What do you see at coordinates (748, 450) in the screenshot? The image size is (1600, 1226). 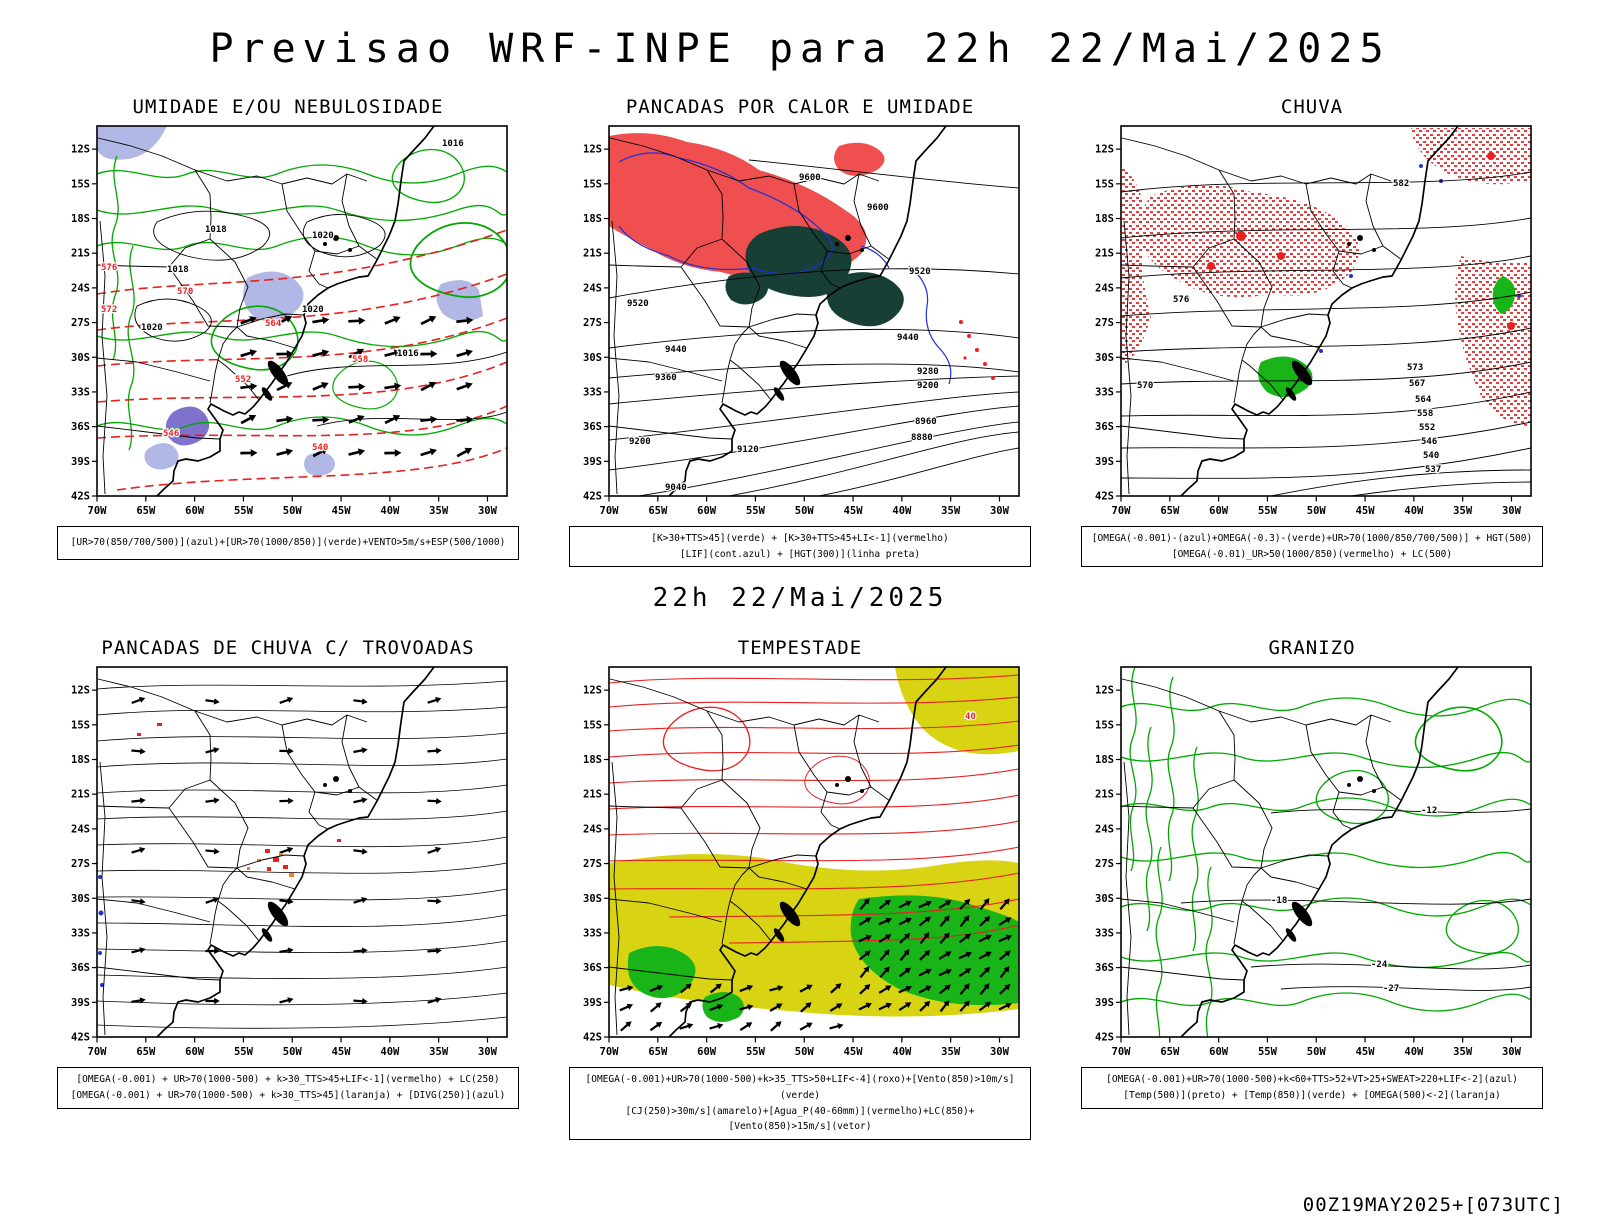 I see `contour-label: 9120` at bounding box center [748, 450].